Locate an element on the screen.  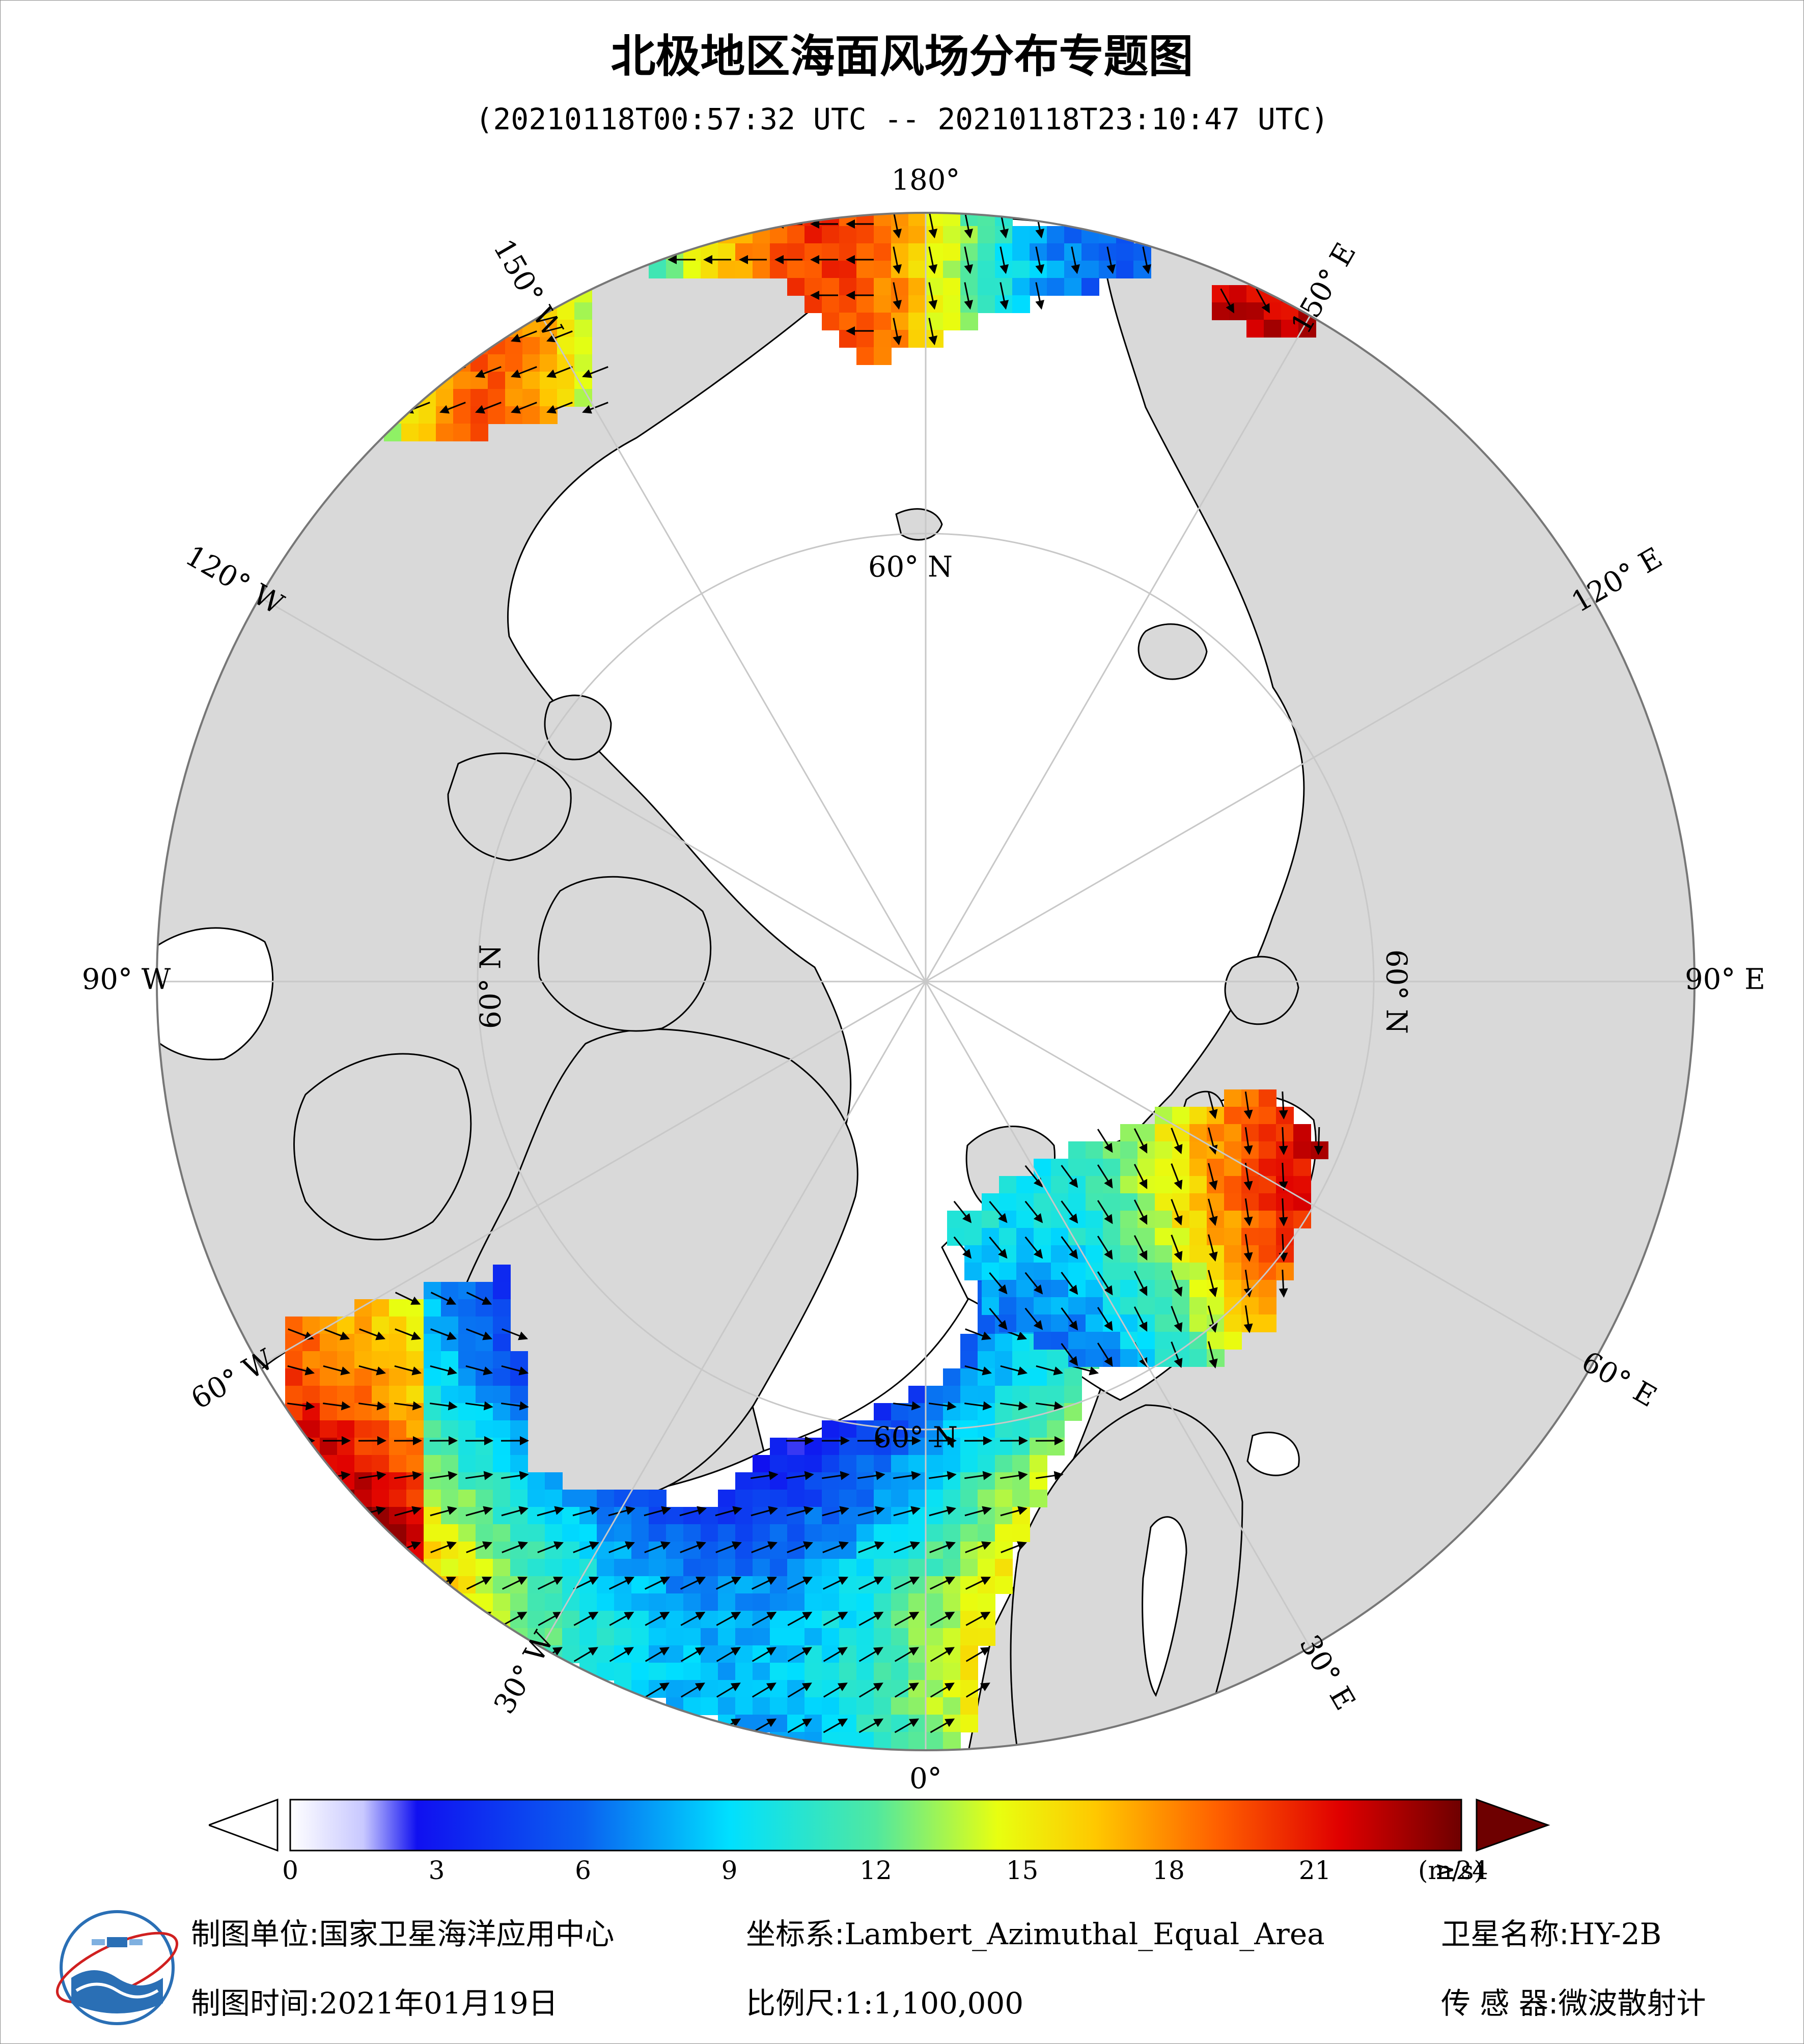
latitude-label: 60° N is located at coordinates (910, 567).